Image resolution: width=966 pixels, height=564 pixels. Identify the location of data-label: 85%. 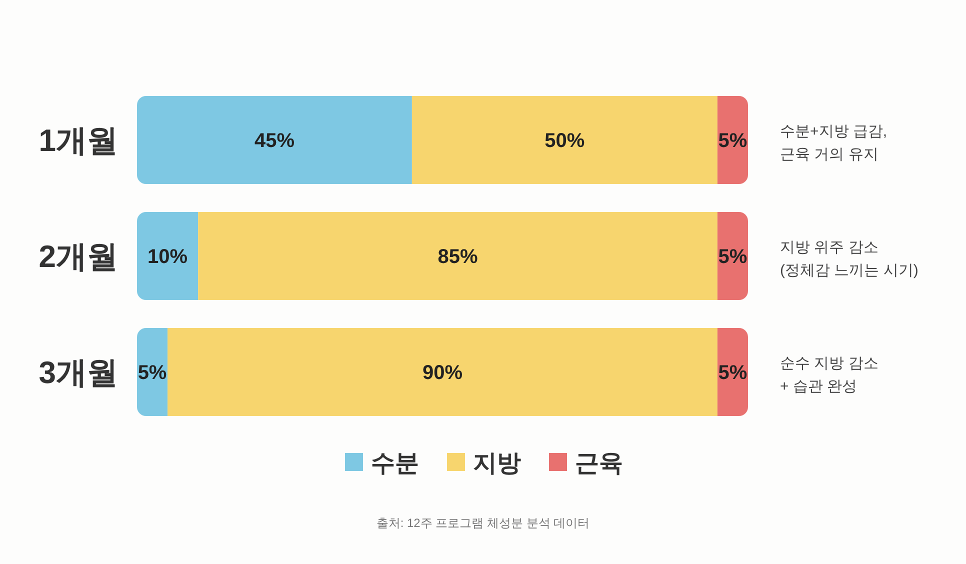
(458, 257).